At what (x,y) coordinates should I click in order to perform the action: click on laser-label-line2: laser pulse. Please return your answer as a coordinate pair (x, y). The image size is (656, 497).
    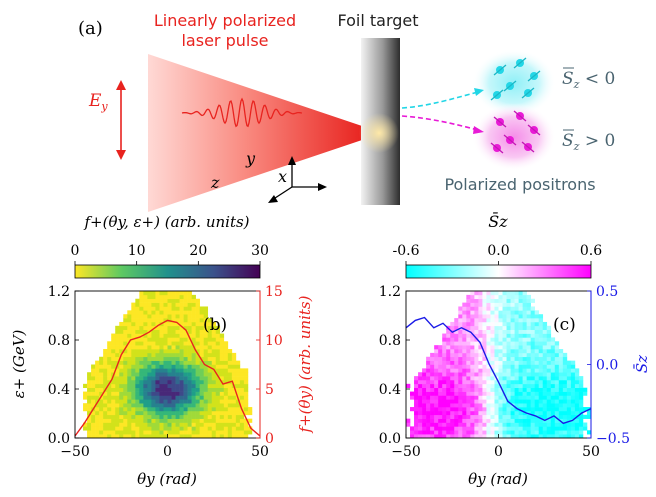
    Looking at the image, I should click on (224, 40).